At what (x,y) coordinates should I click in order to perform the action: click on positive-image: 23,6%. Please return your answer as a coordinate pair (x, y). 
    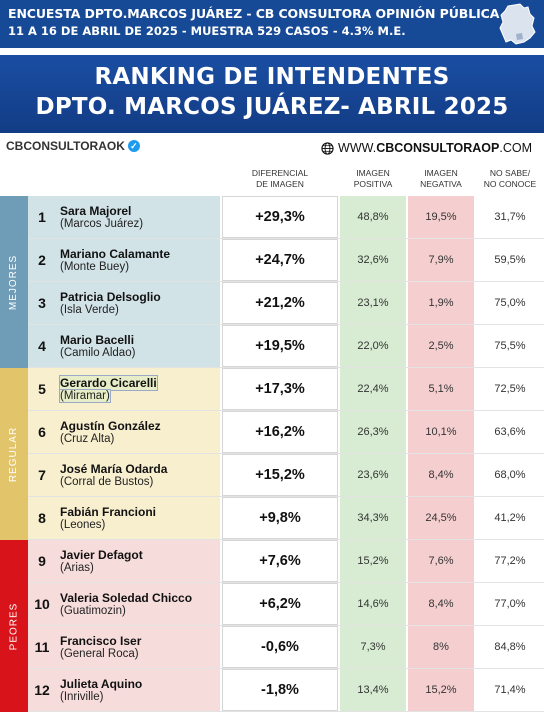
    Looking at the image, I should click on (373, 475).